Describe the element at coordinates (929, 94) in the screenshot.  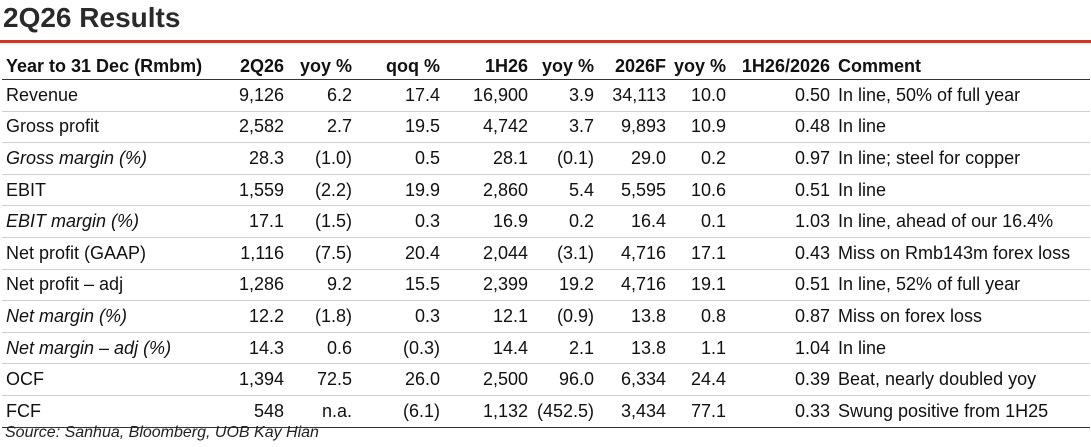
I see `comment-cell: In line, 50% of full year` at that location.